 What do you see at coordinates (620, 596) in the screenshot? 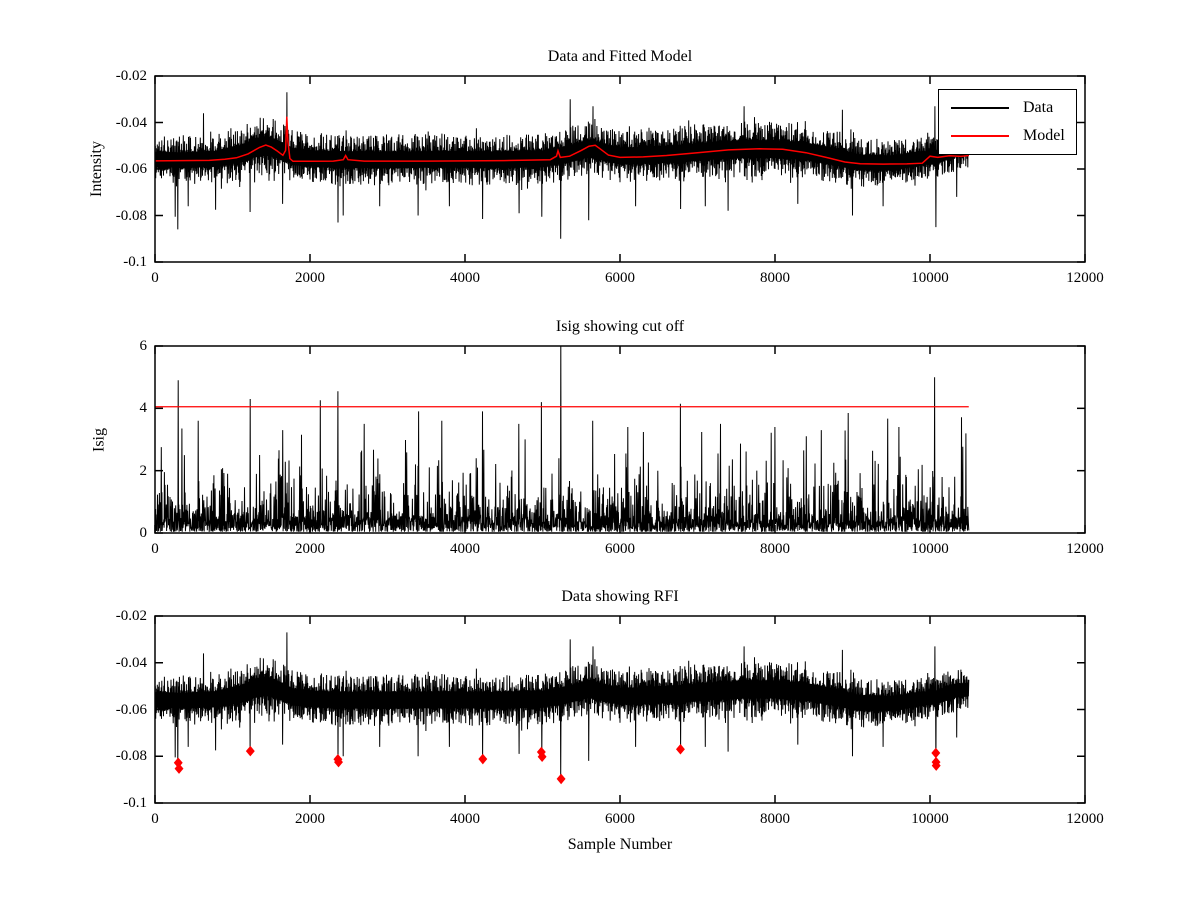
I see `plot3-title: Data showing RFI` at bounding box center [620, 596].